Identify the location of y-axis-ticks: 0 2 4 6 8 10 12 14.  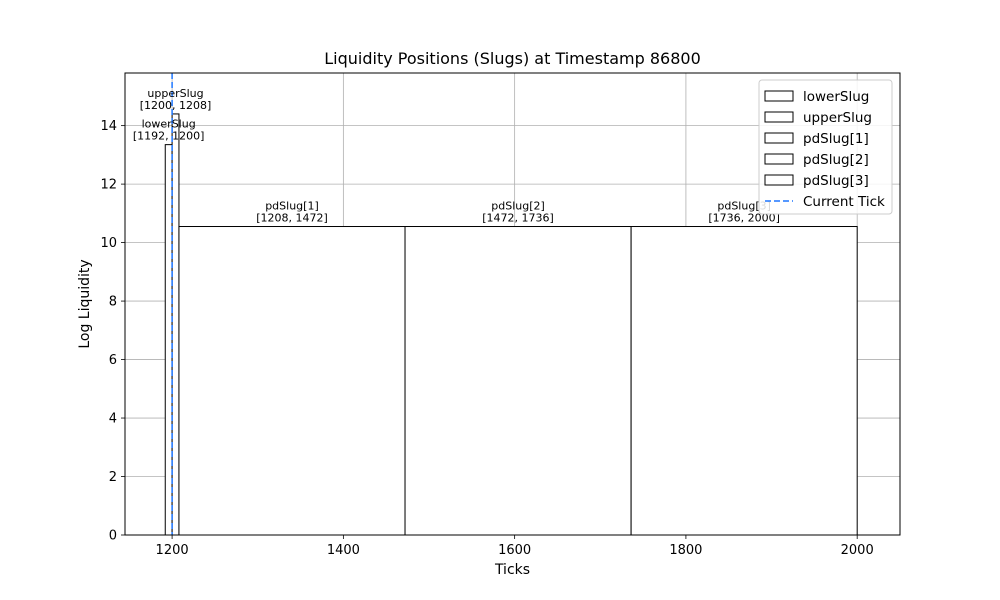
(112, 331).